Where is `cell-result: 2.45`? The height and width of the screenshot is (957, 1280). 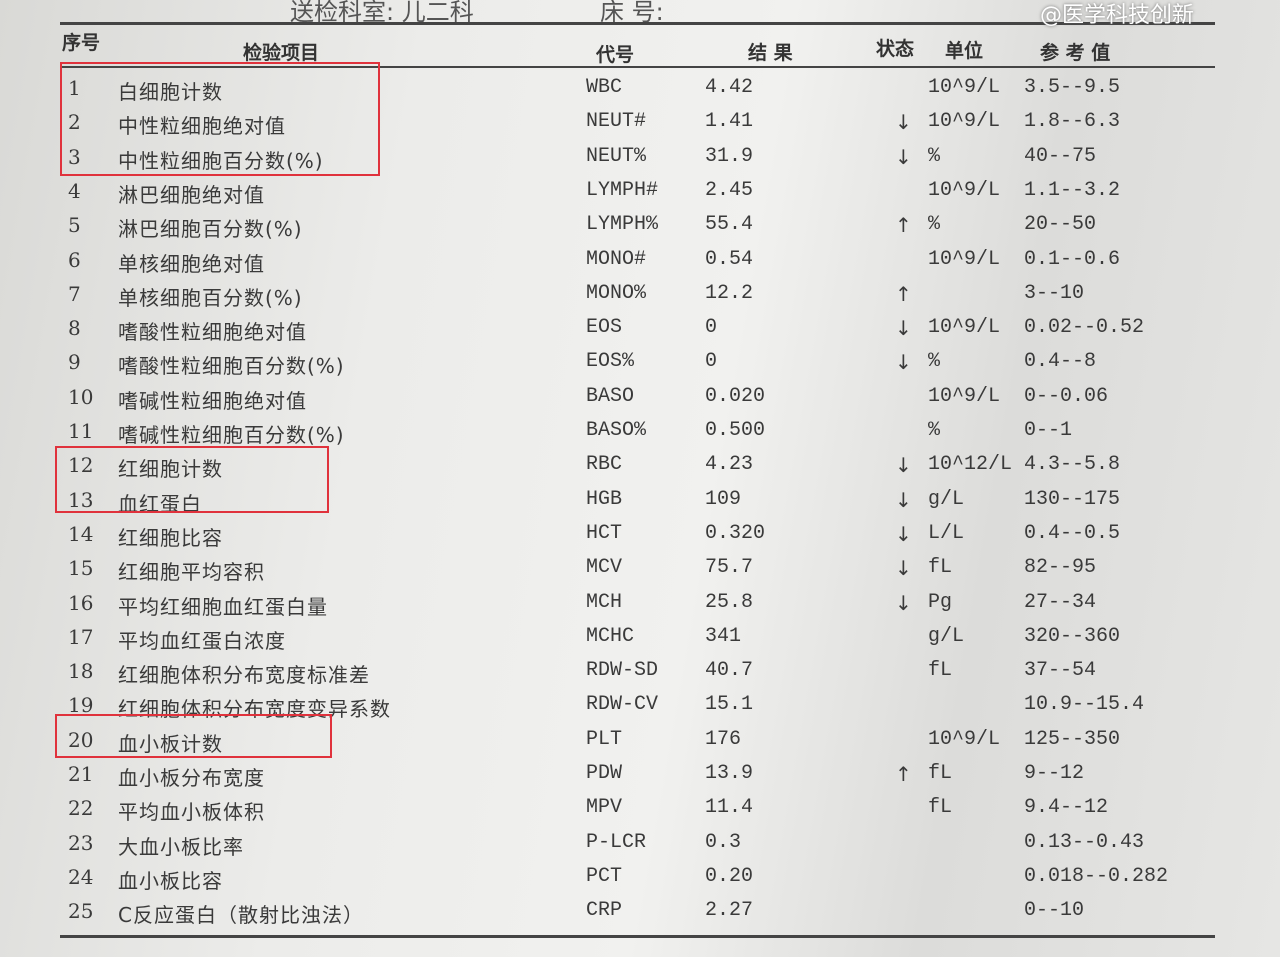
cell-result: 2.45 is located at coordinates (729, 190).